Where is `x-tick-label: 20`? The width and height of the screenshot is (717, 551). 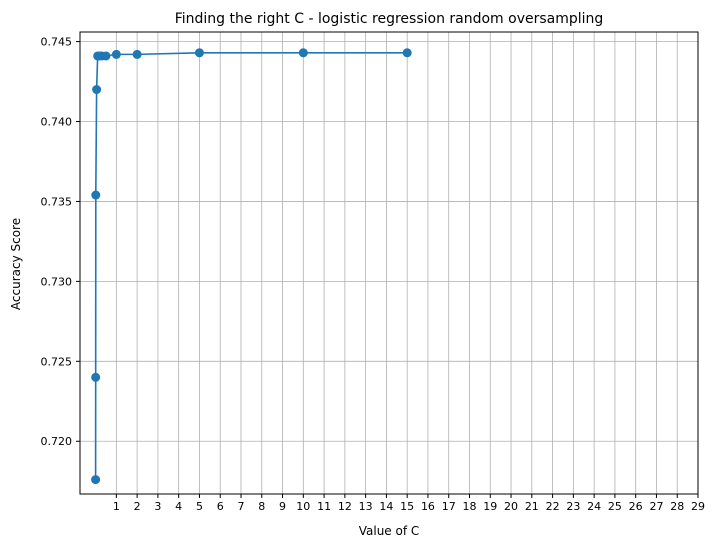 x-tick-label: 20 is located at coordinates (511, 506).